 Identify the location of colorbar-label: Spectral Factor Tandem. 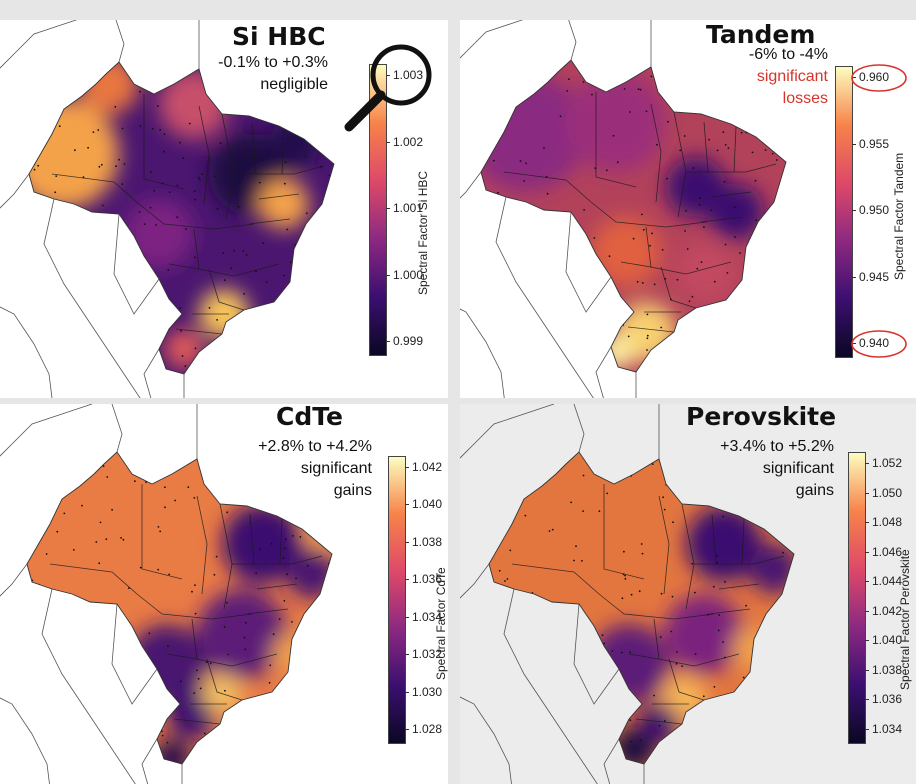
(899, 216).